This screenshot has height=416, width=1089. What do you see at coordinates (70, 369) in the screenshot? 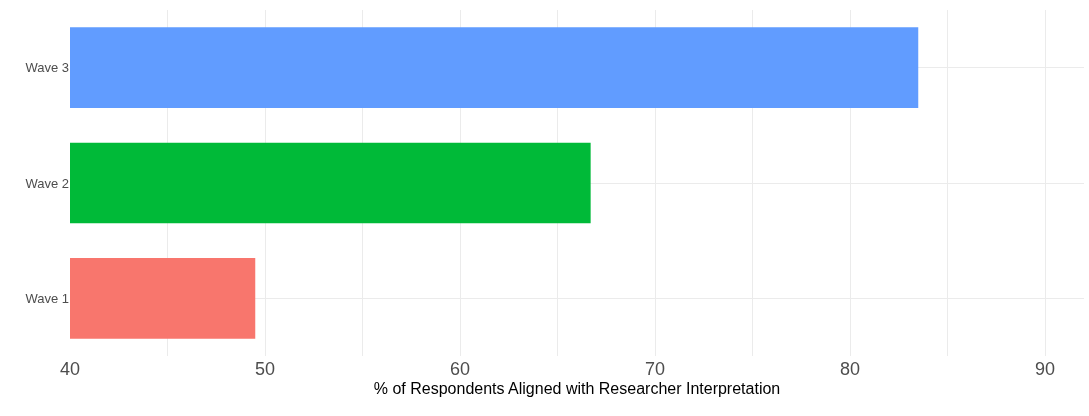
I see `x-tick-label: 40` at bounding box center [70, 369].